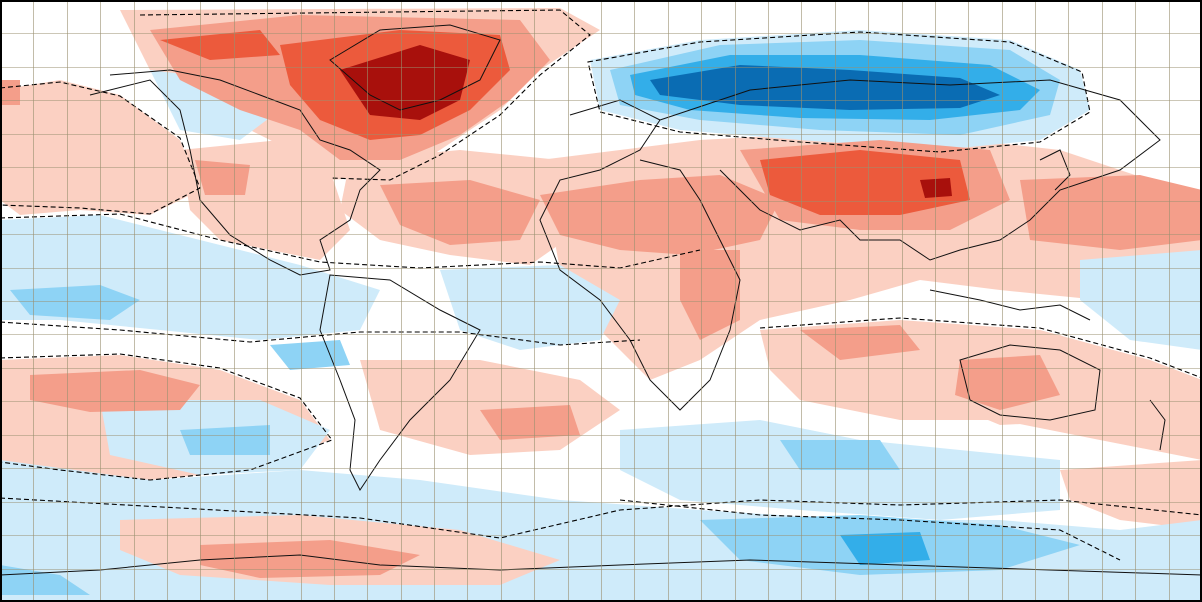 Image resolution: width=1202 pixels, height=602 pixels. I want to click on warm-2-sahara-mideast, so click(660, 215).